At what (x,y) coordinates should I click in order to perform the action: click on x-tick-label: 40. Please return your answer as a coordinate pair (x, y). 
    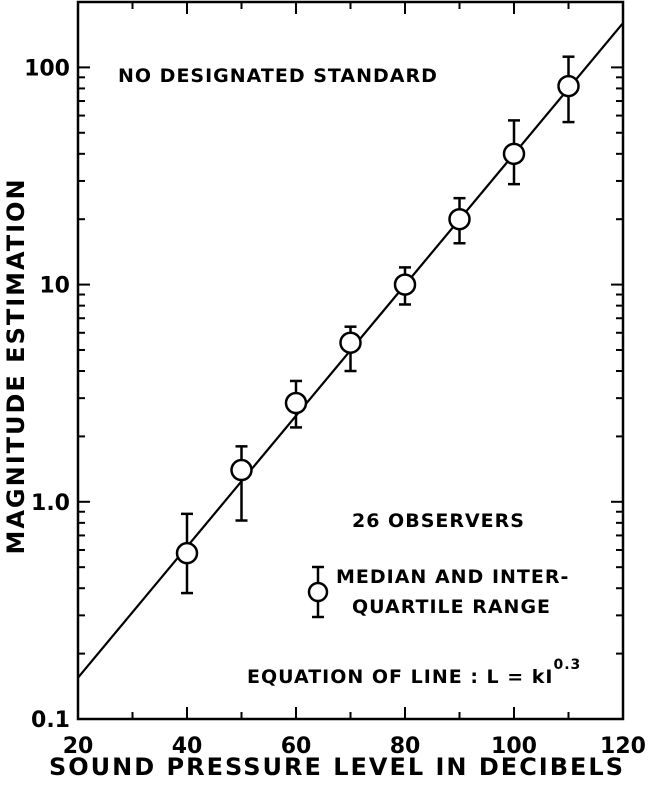
    Looking at the image, I should click on (187, 746).